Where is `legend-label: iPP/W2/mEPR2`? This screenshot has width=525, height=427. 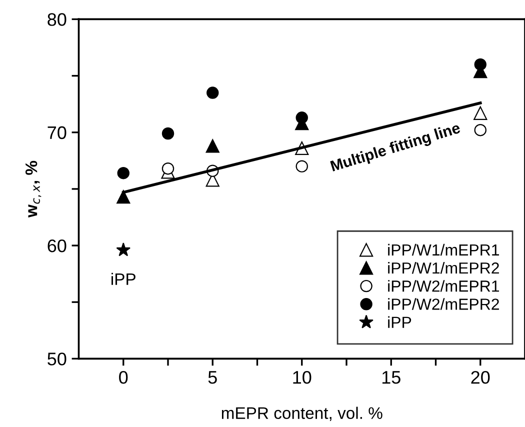 legend-label: iPP/W2/mEPR2 is located at coordinates (443, 304).